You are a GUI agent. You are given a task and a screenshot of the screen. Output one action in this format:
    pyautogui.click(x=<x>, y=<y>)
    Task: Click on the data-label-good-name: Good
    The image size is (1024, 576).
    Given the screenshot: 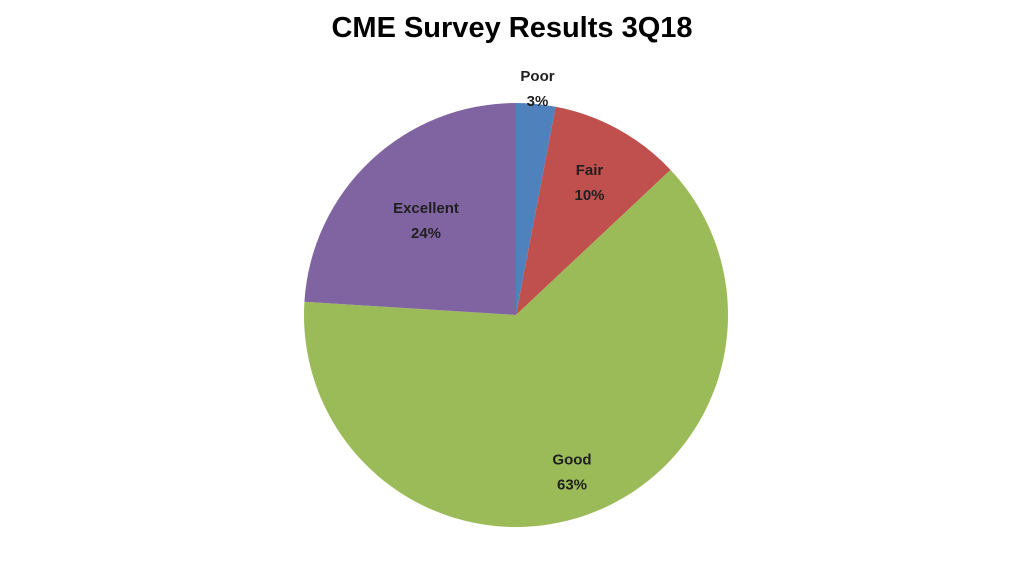 What is the action you would take?
    pyautogui.click(x=571, y=460)
    